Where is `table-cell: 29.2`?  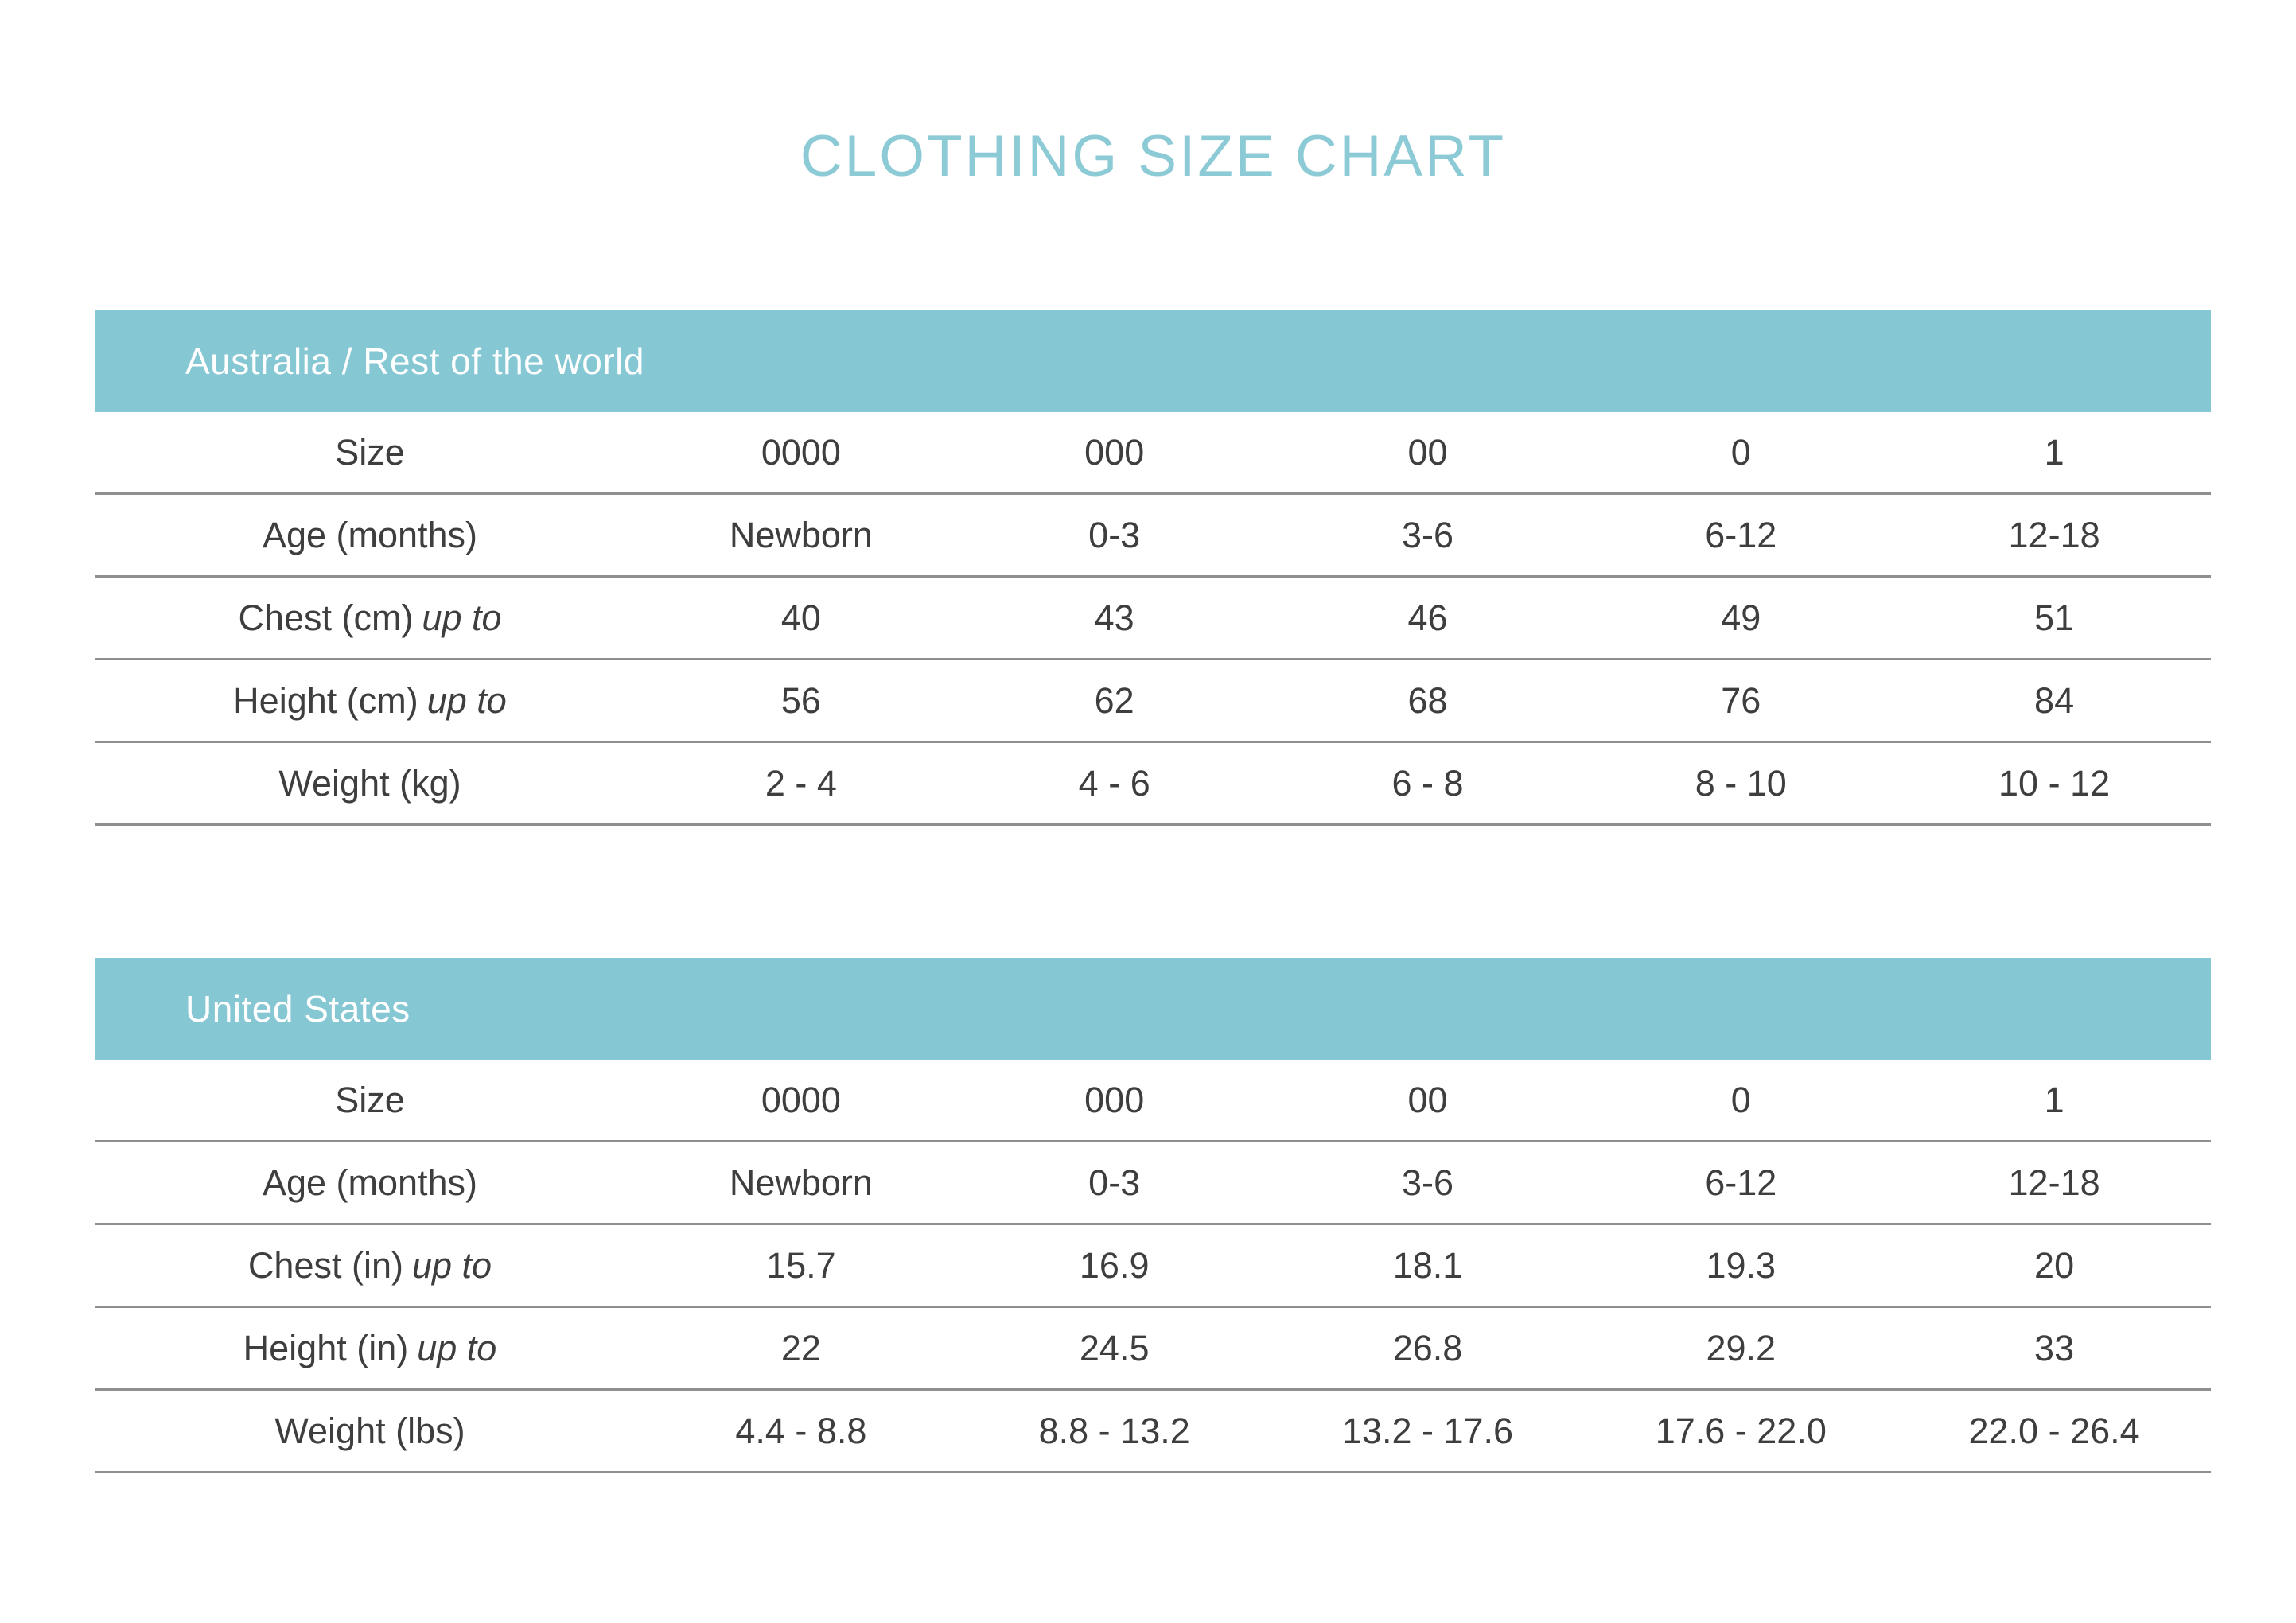
table-cell: 29.2 is located at coordinates (1741, 1347).